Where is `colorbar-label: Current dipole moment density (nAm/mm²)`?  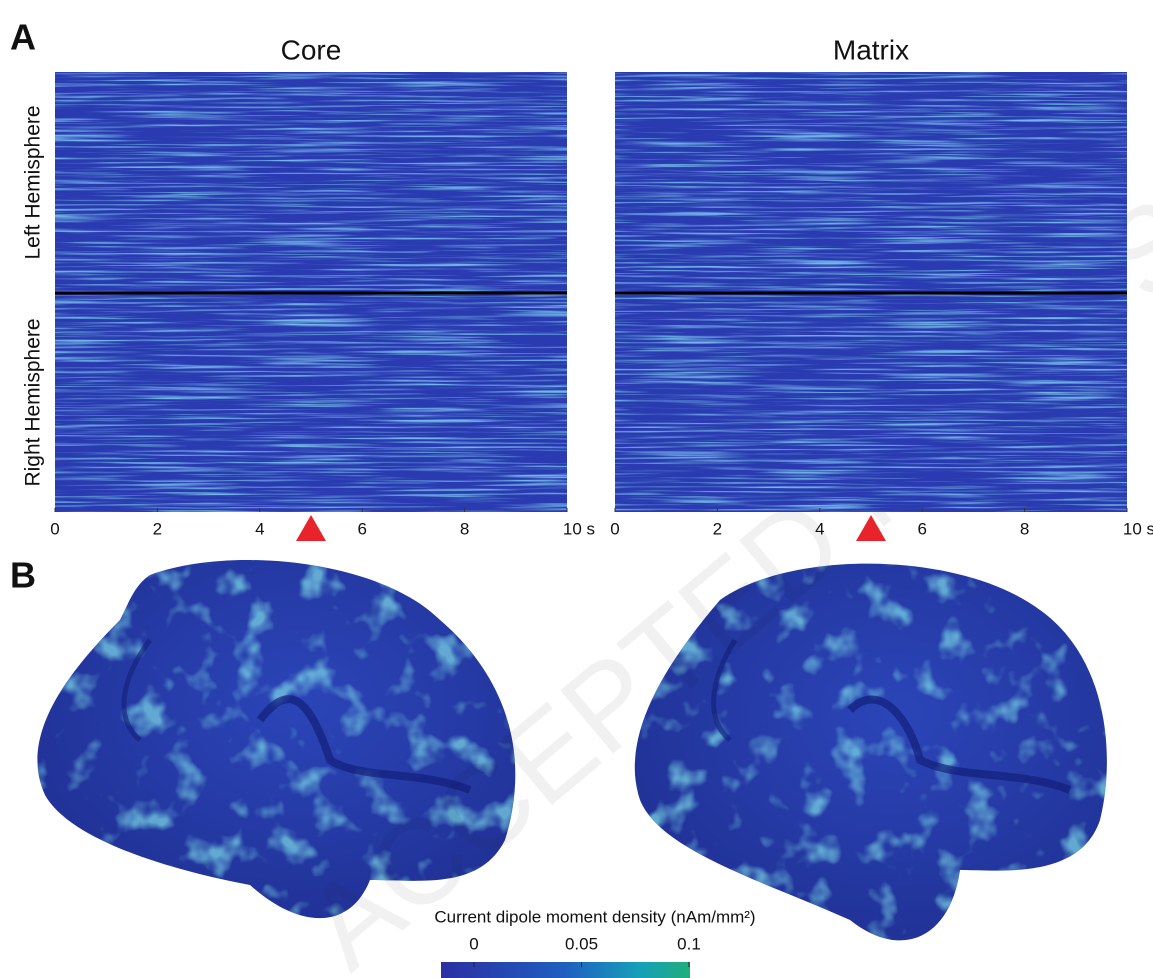 colorbar-label: Current dipole moment density (nAm/mm²) is located at coordinates (594, 916).